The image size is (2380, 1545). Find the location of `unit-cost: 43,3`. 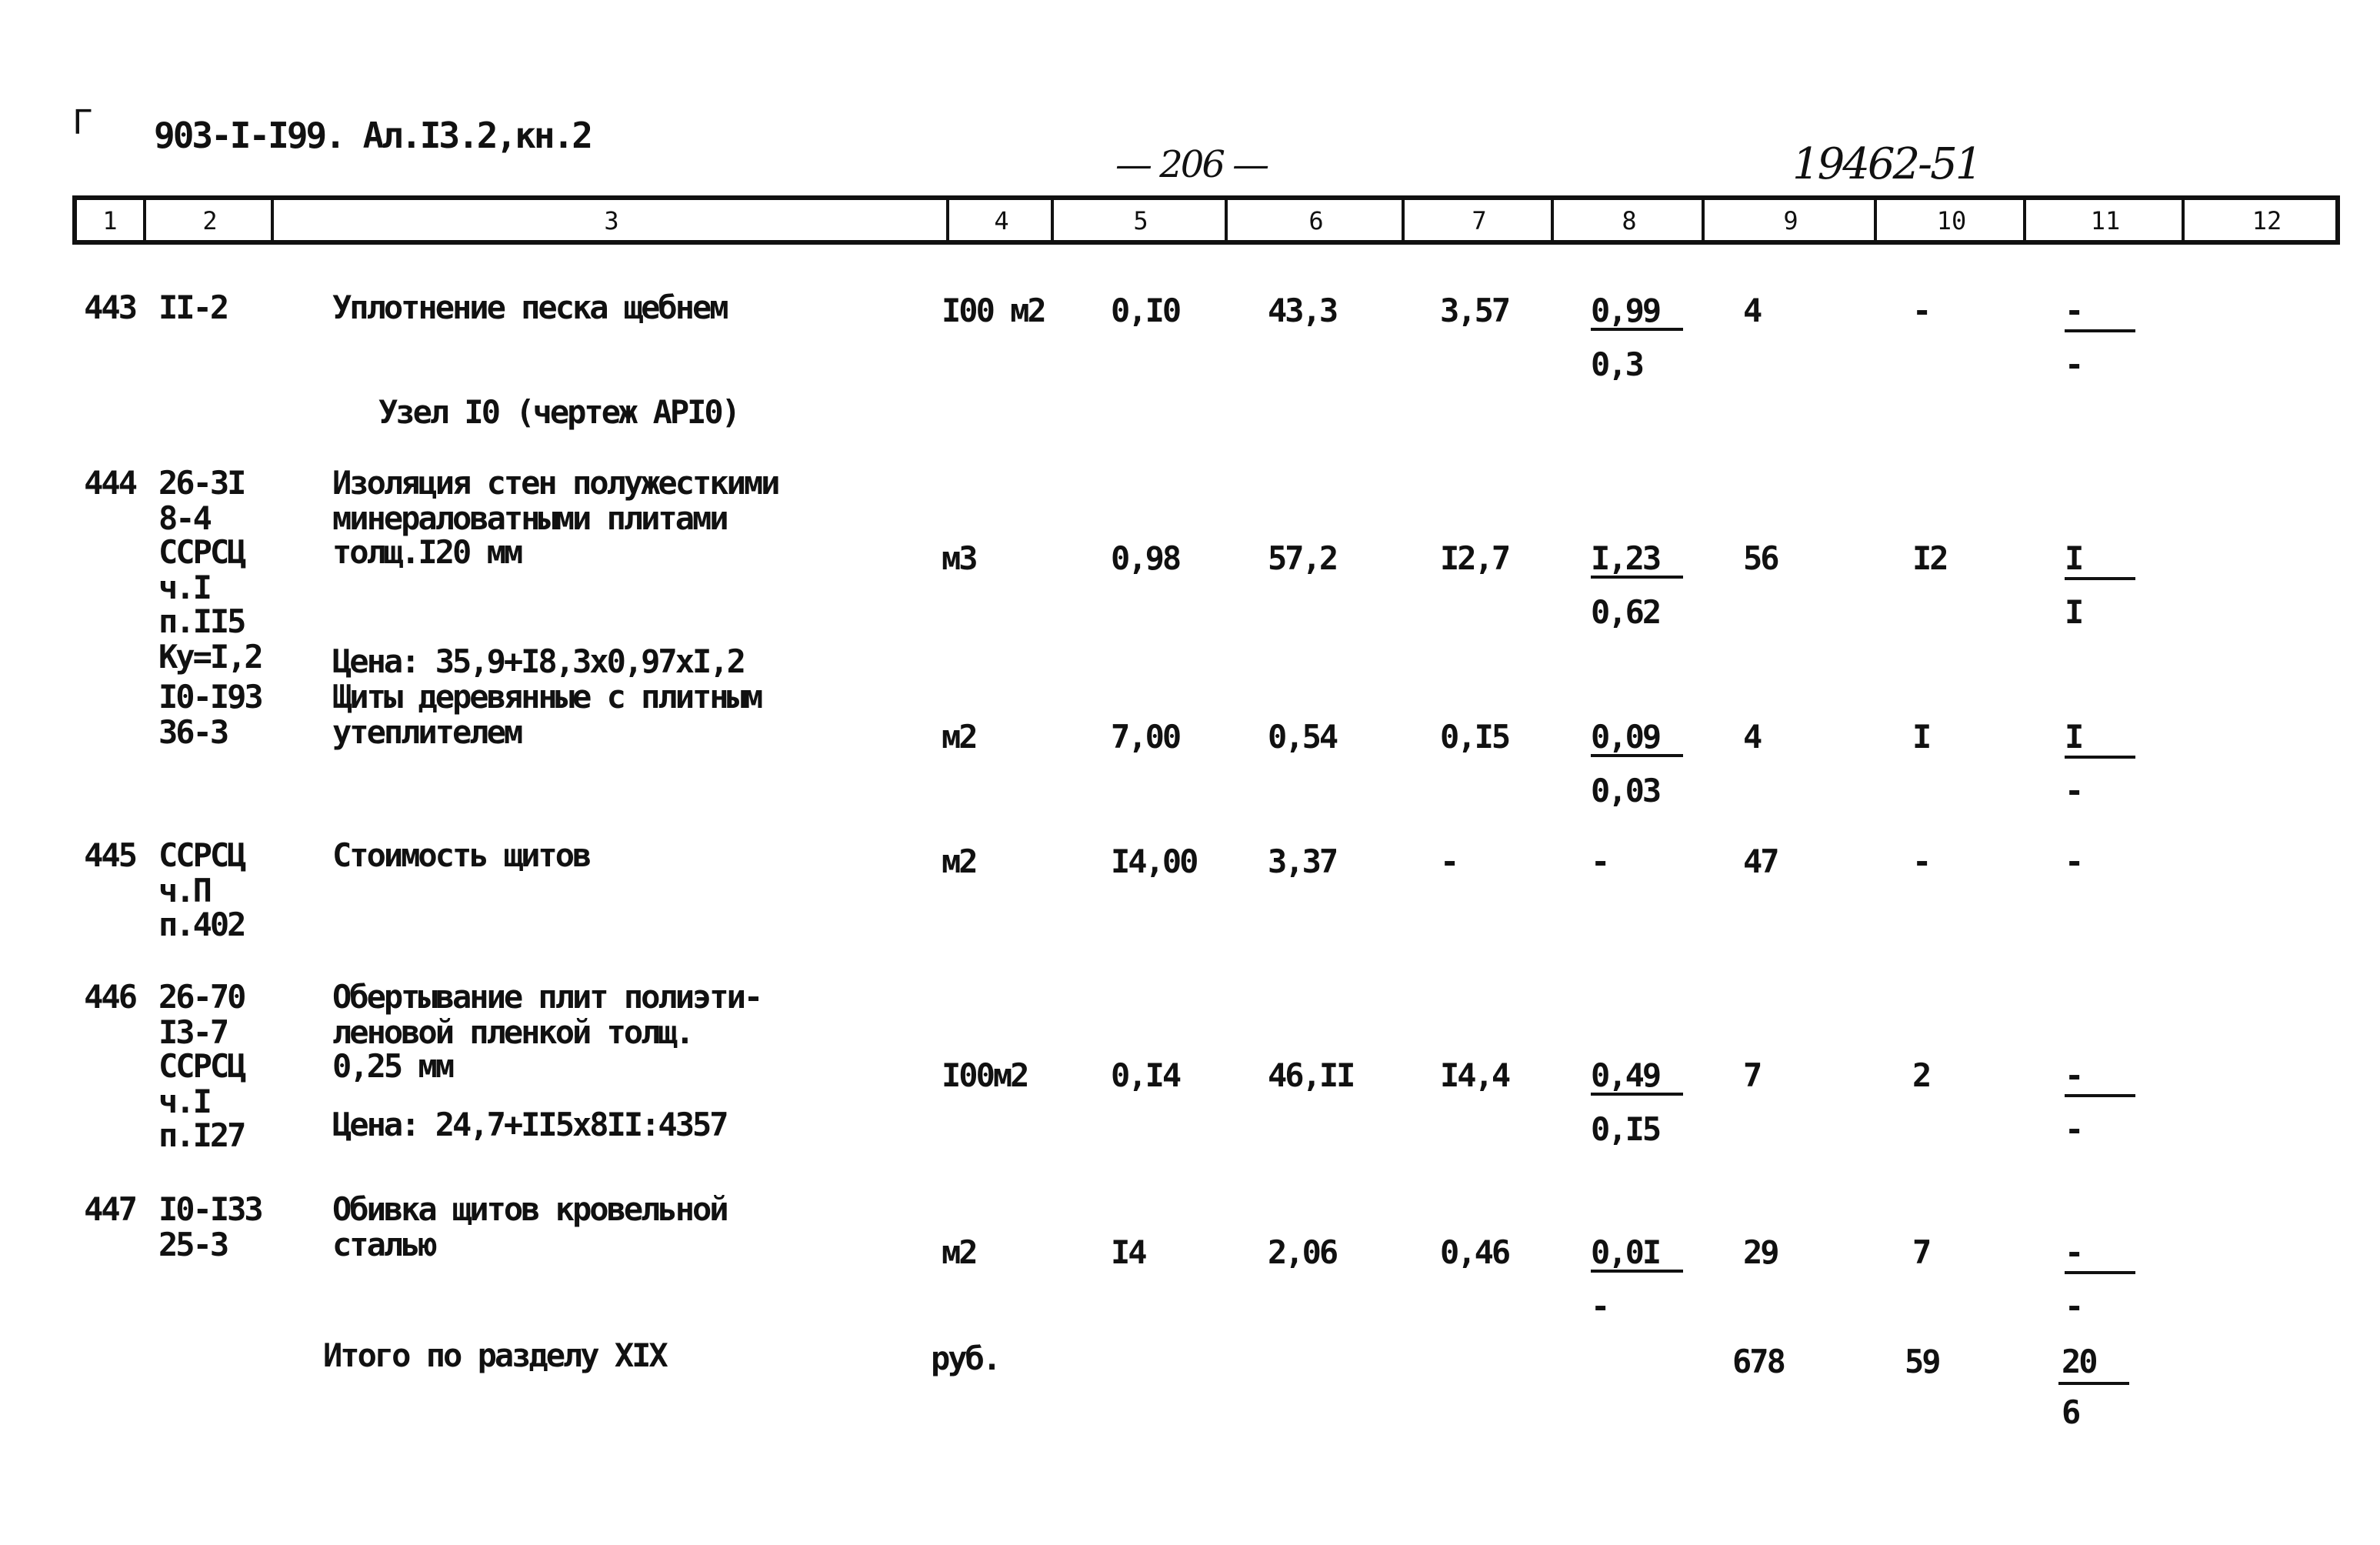

unit-cost: 43,3 is located at coordinates (1303, 310).